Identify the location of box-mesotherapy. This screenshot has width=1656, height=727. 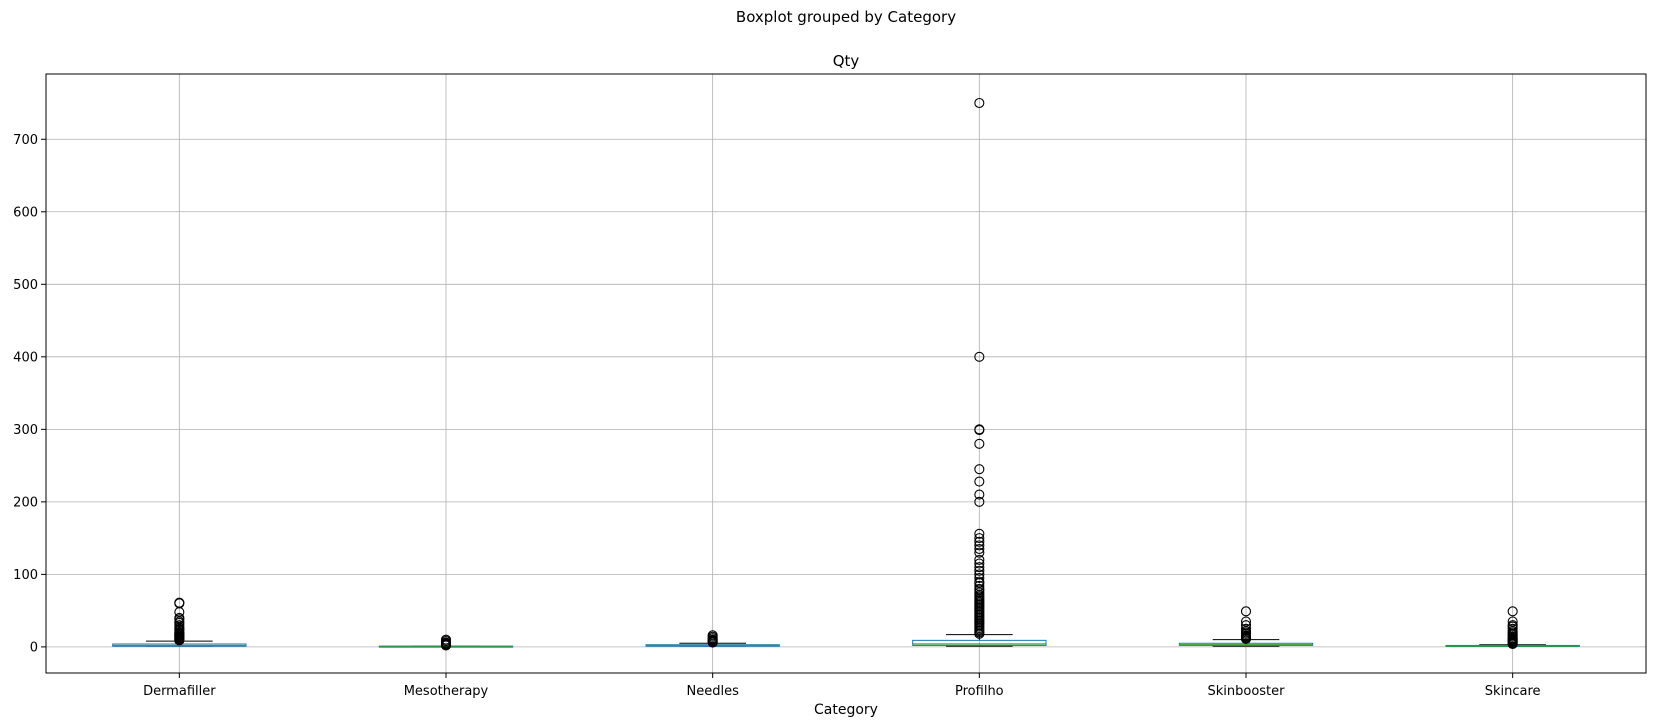
(446, 642).